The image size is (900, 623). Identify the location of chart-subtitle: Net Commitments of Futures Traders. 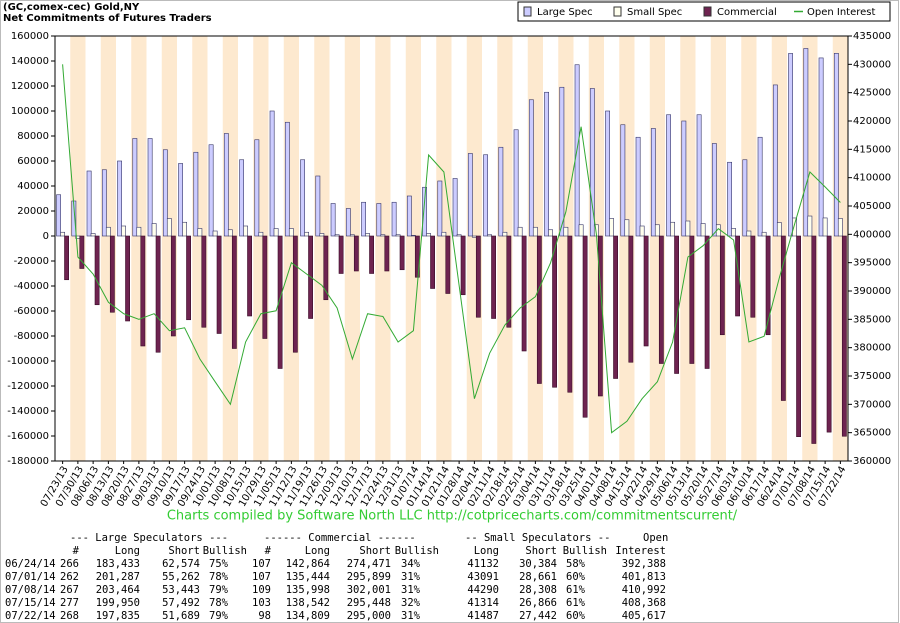
(107, 18).